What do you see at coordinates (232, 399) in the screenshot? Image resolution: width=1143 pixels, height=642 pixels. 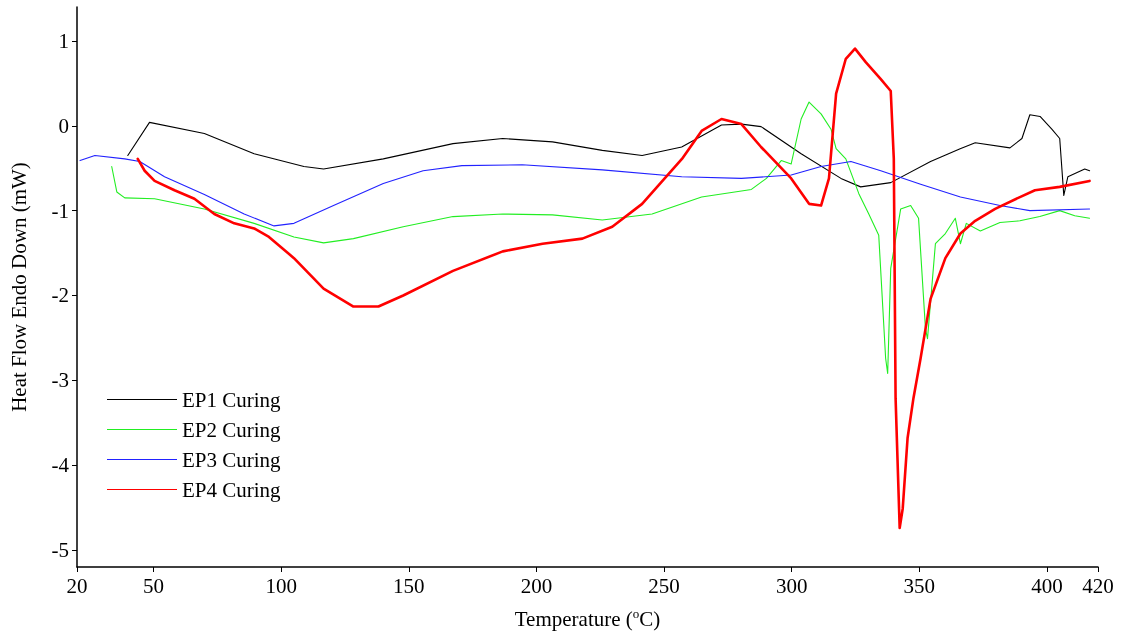 I see `legend-label: EP1 Curing` at bounding box center [232, 399].